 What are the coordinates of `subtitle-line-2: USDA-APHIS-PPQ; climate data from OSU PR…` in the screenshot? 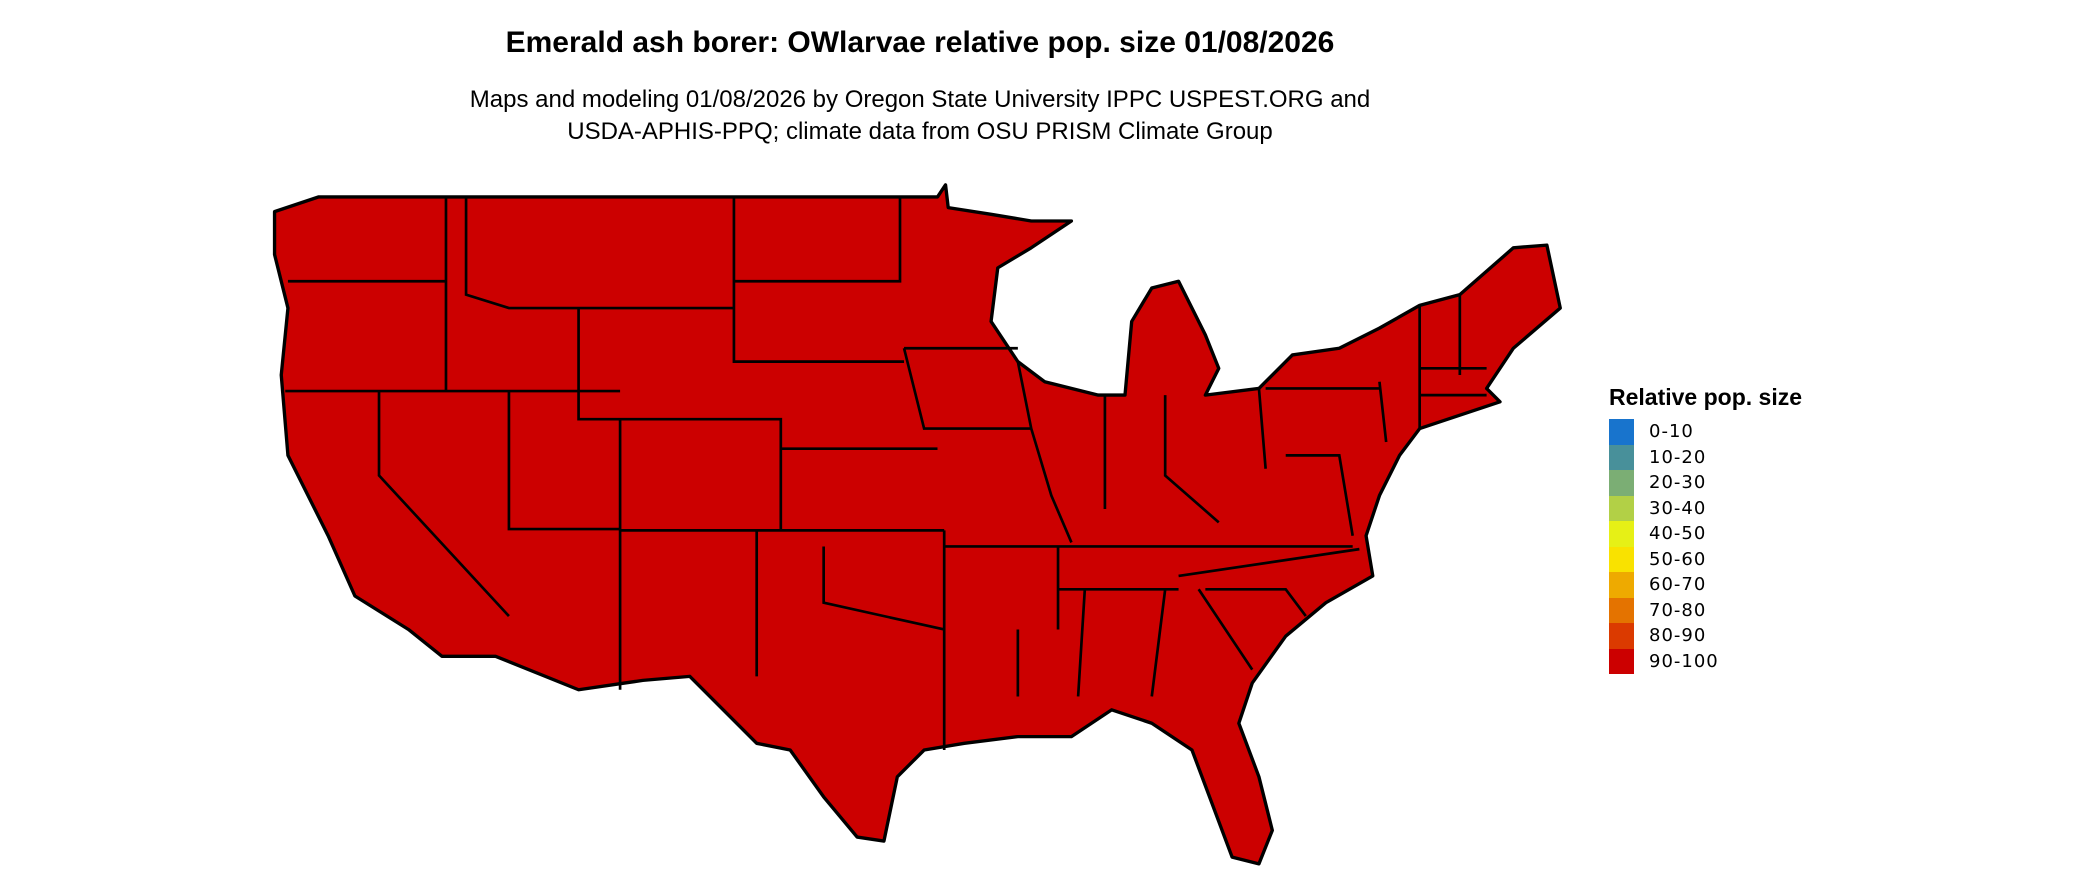 It's located at (920, 131).